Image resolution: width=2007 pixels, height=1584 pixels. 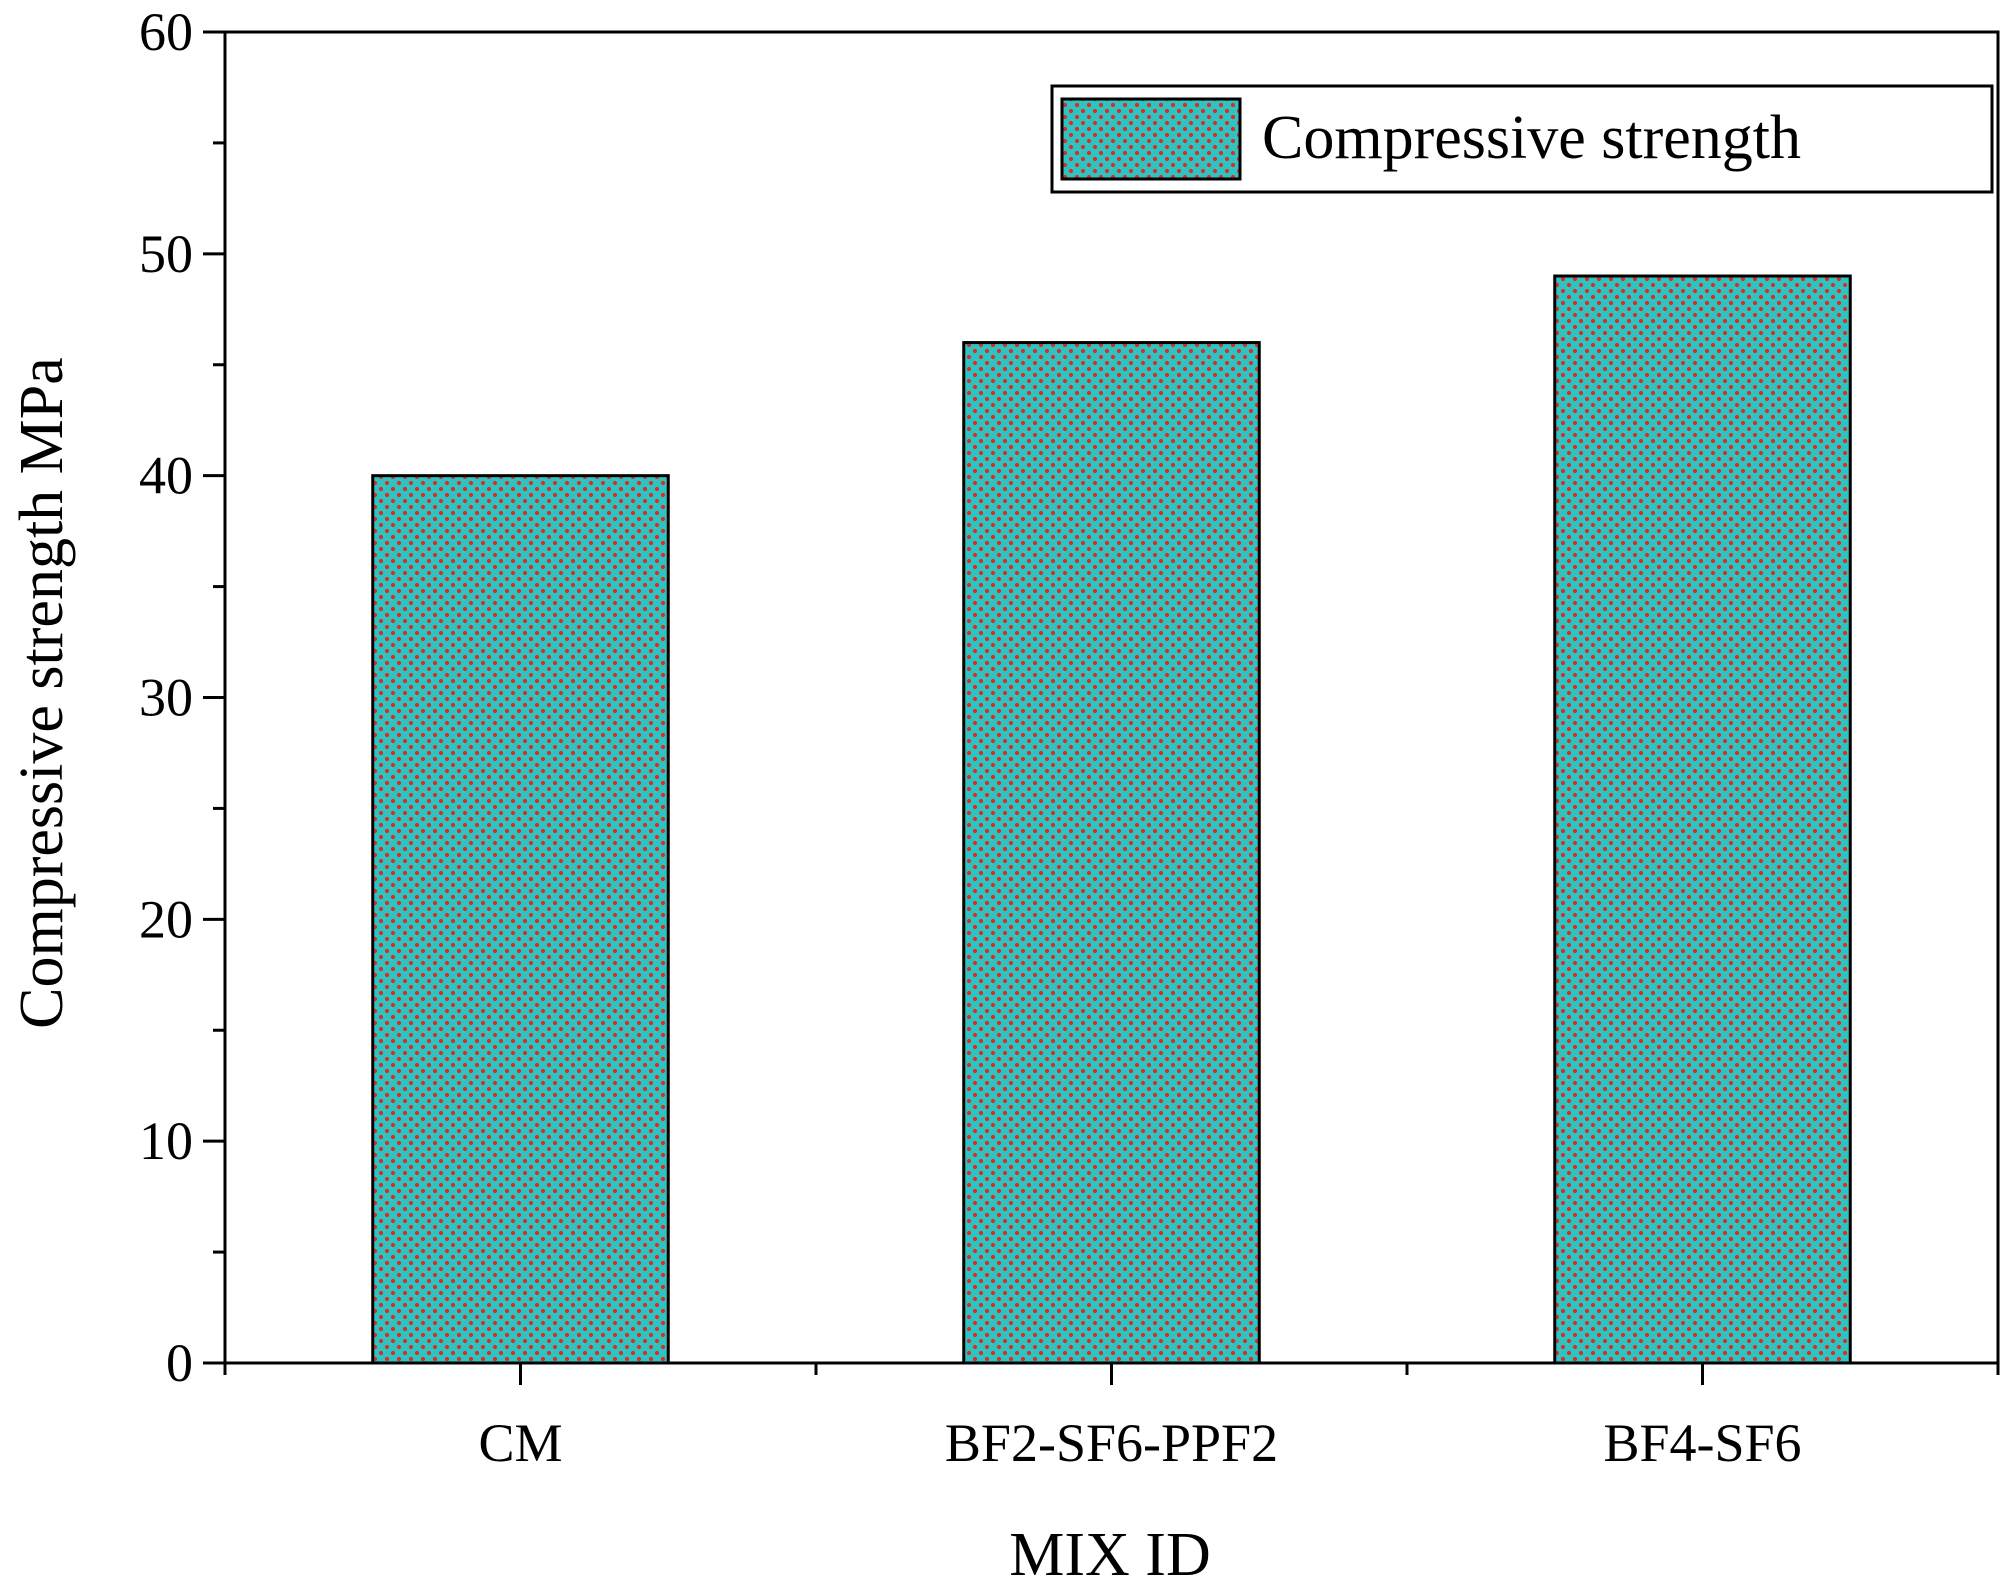 What do you see at coordinates (166, 32) in the screenshot?
I see `y-tick-label: 60` at bounding box center [166, 32].